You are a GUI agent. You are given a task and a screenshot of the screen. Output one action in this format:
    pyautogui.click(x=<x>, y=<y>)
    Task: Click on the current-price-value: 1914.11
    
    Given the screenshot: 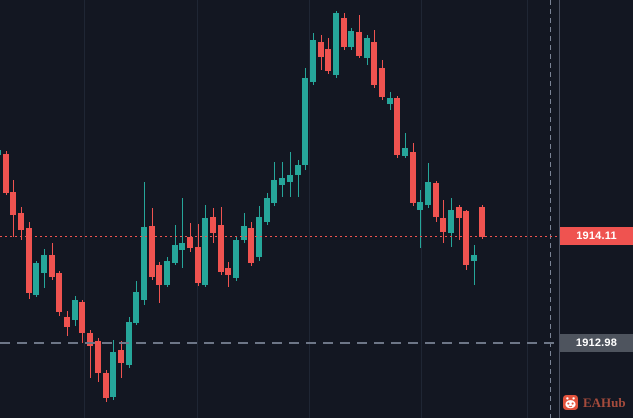 What is the action you would take?
    pyautogui.click(x=596, y=236)
    